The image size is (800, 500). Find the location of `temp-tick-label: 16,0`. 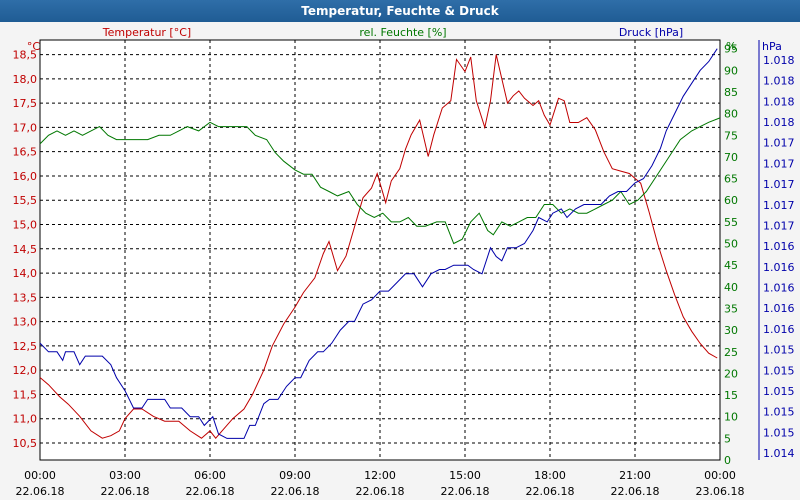

temp-tick-label: 16,0 is located at coordinates (25, 176).